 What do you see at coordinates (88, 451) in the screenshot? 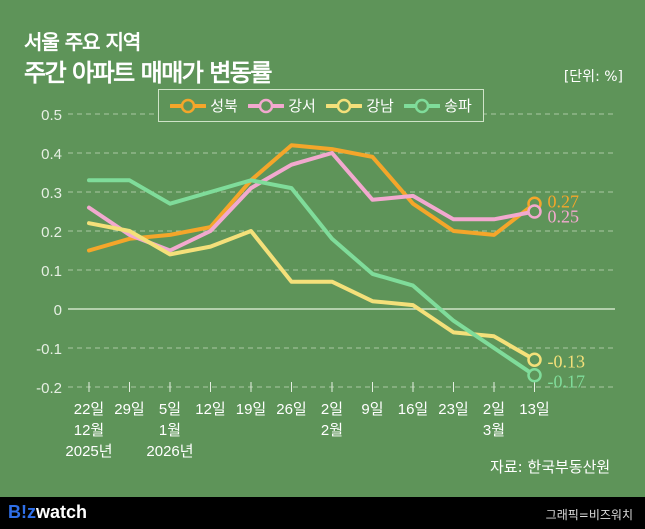
I see `x-tick-label: 2025년` at bounding box center [88, 451].